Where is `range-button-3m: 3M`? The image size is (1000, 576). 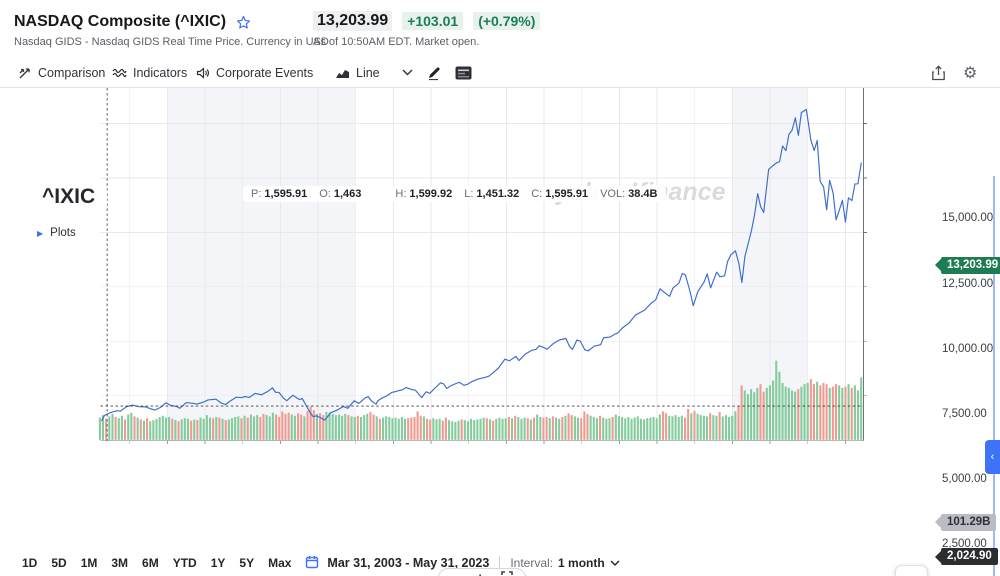
range-button-3m: 3M is located at coordinates (120, 563).